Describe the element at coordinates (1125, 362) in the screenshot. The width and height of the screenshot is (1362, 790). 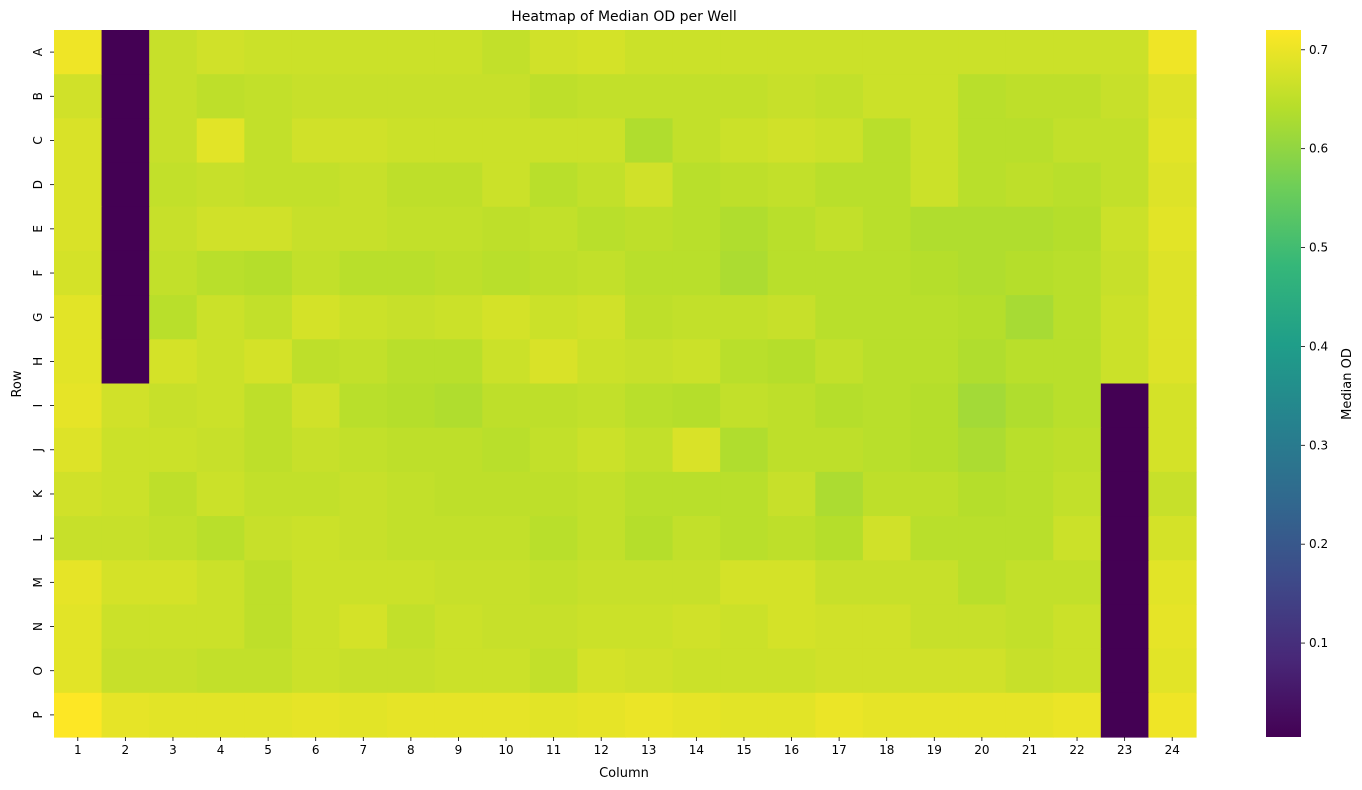
I see `heatmap-cell-H23` at that location.